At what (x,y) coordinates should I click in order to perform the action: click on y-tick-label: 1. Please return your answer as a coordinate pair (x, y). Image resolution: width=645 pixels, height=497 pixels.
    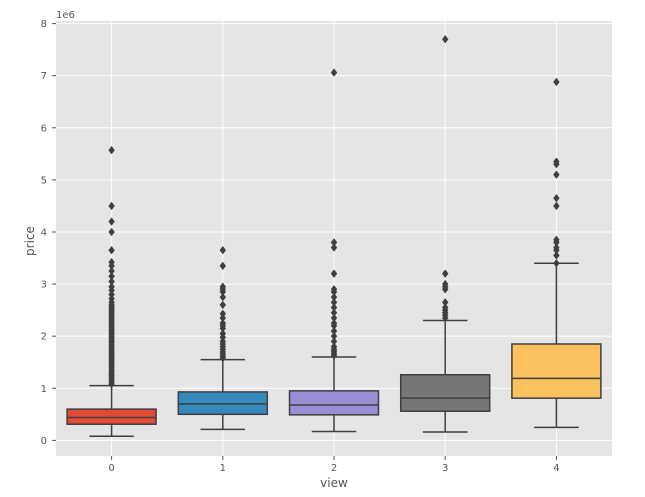
    Looking at the image, I should click on (44, 389).